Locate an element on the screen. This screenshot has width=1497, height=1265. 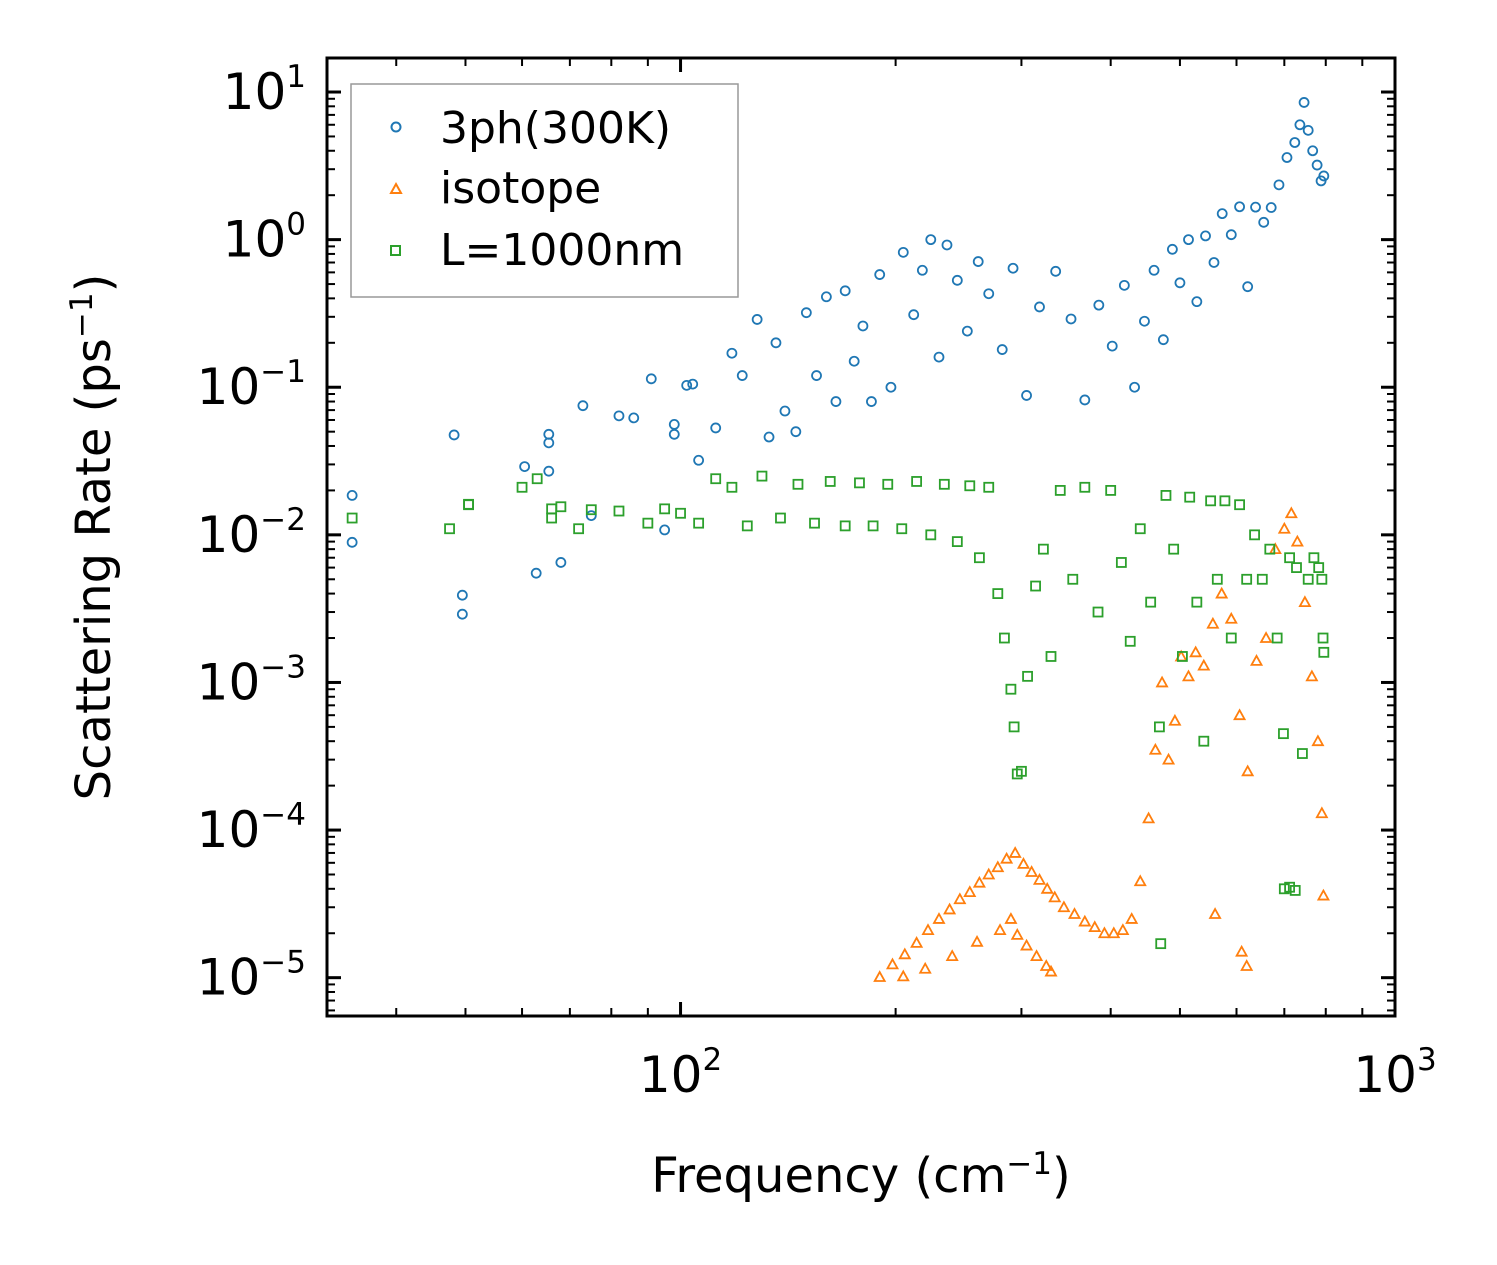
y-axis-label-base: Scattering Rate (ps is located at coordinates (94, 569).